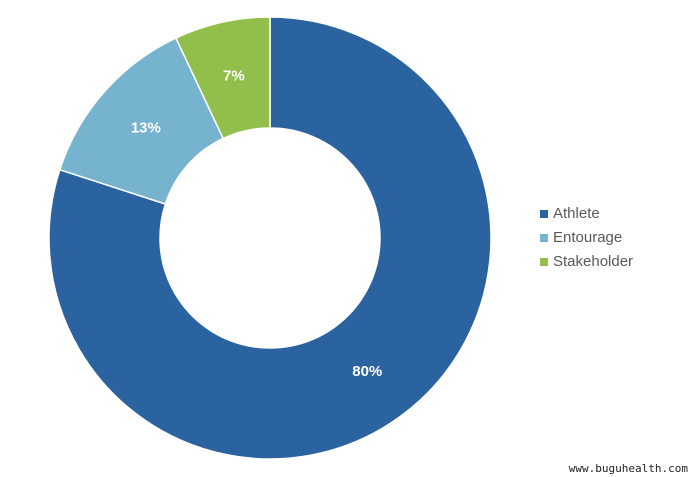 This screenshot has height=477, width=697. Describe the element at coordinates (234, 75) in the screenshot. I see `value-label: 7%` at that location.